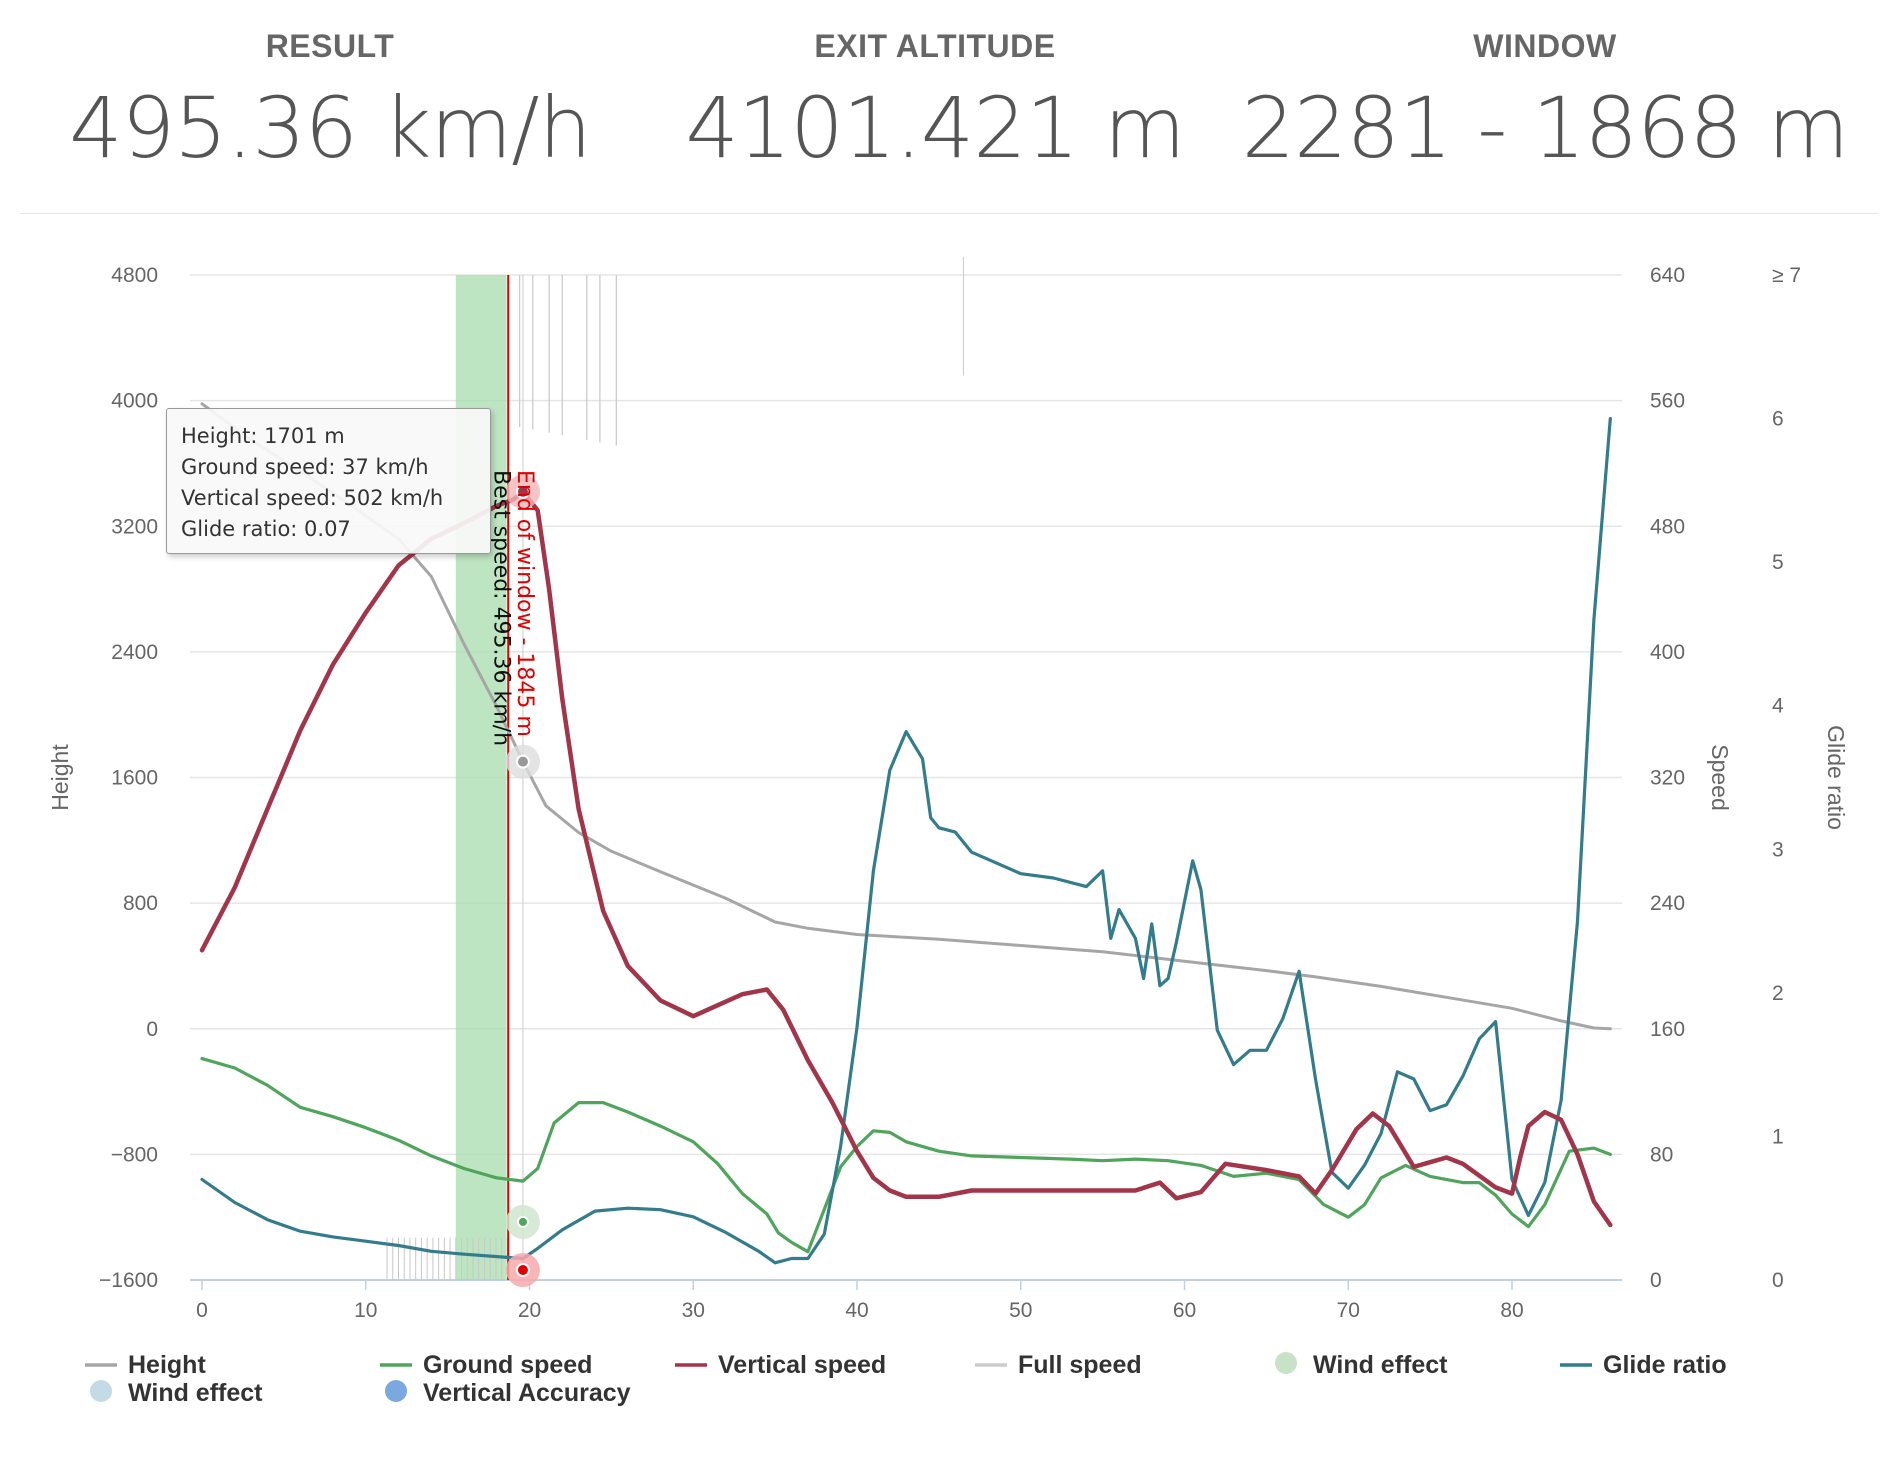 This screenshot has height=1476, width=1898. Describe the element at coordinates (365, 1310) in the screenshot. I see `x-tick-label: 10` at that location.